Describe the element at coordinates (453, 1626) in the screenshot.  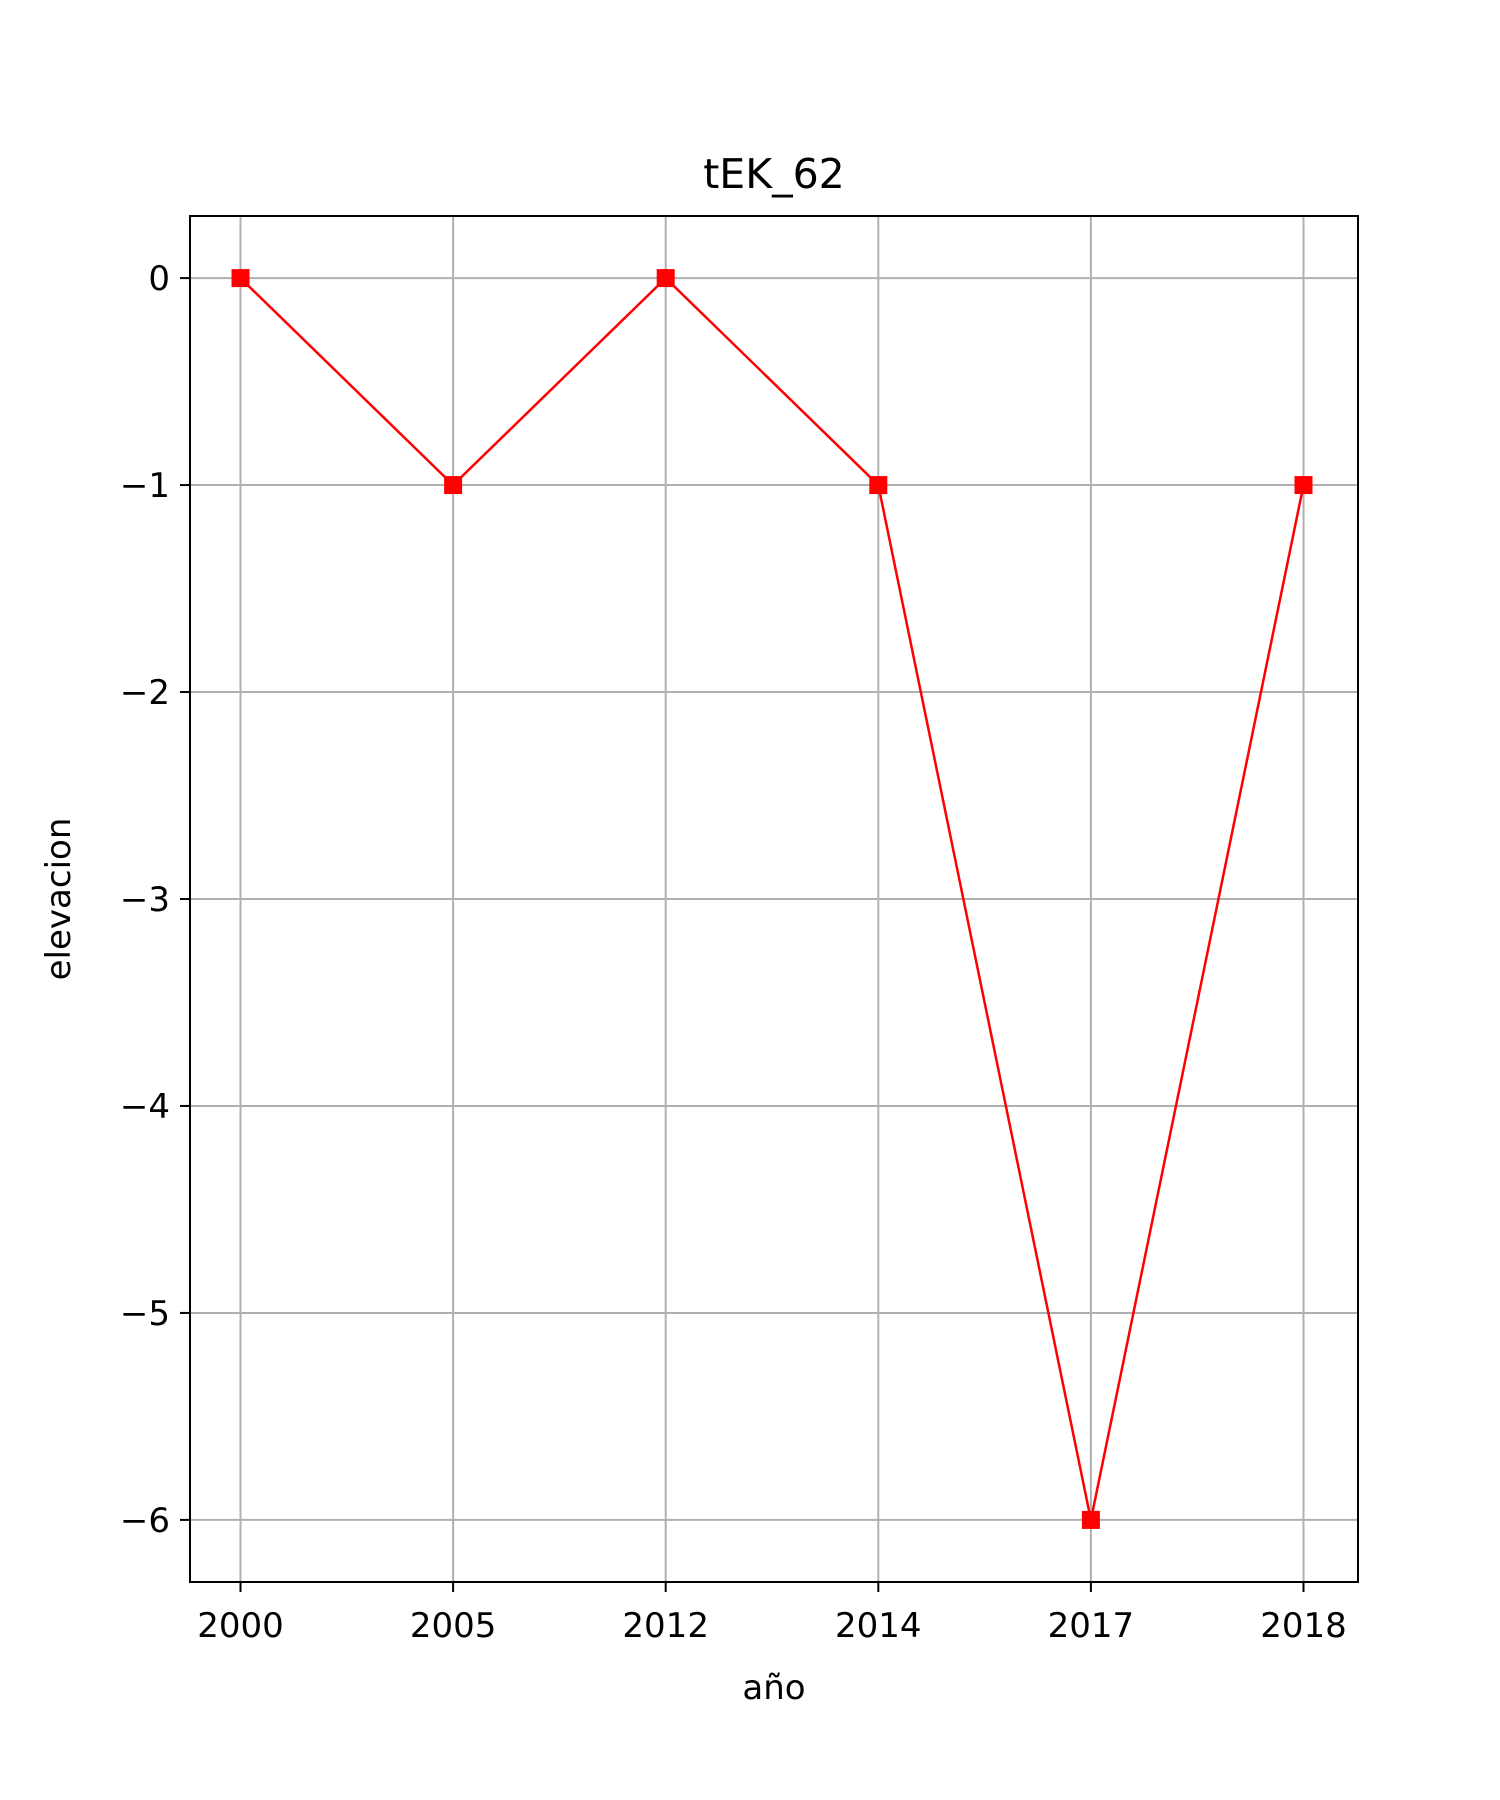
I see `x-tick-label: 2005` at that location.